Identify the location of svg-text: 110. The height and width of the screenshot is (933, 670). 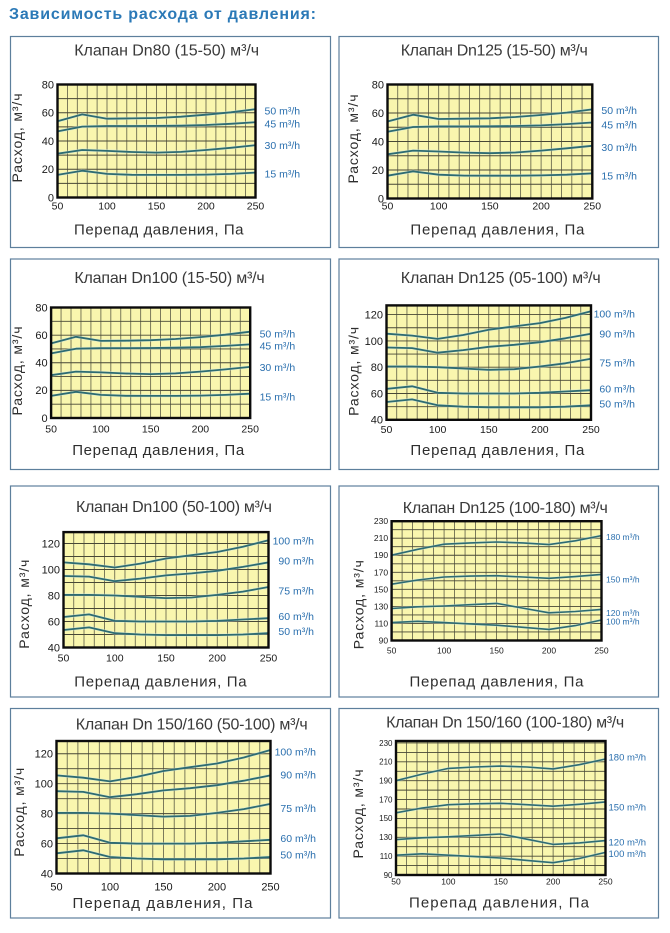
(382, 623).